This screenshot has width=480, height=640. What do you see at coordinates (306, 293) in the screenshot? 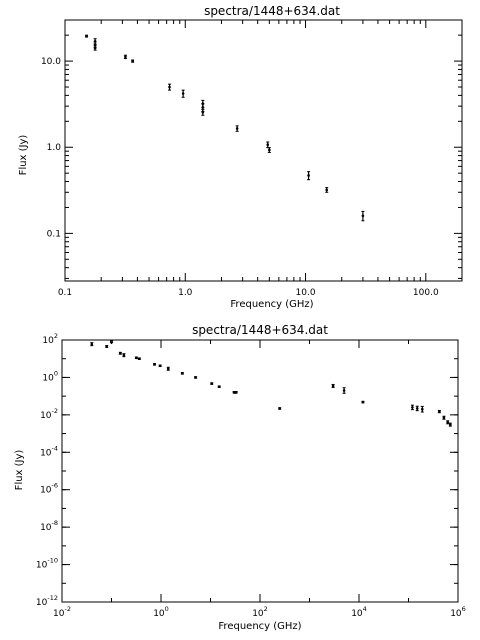
I see `top-chart-x-tick-label: 10.0` at bounding box center [306, 293].